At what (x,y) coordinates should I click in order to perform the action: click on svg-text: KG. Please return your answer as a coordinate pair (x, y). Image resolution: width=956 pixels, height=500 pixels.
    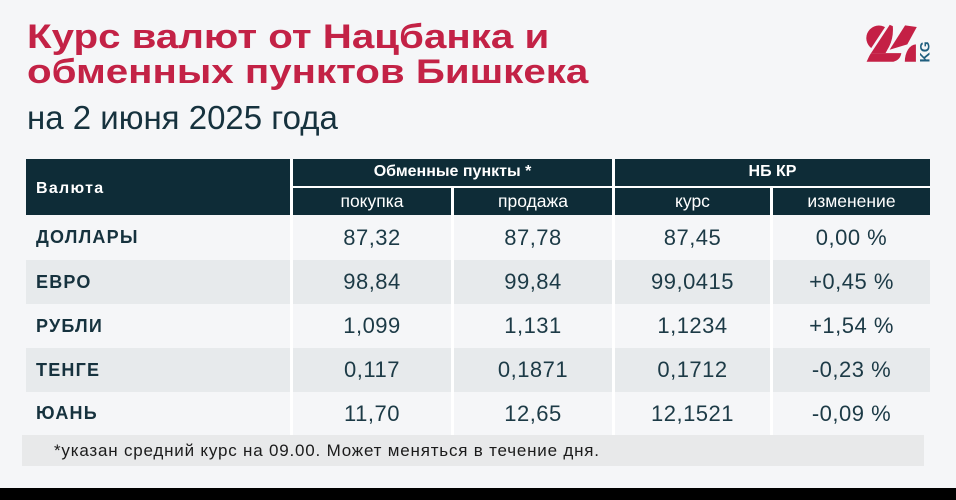
    Looking at the image, I should click on (925, 51).